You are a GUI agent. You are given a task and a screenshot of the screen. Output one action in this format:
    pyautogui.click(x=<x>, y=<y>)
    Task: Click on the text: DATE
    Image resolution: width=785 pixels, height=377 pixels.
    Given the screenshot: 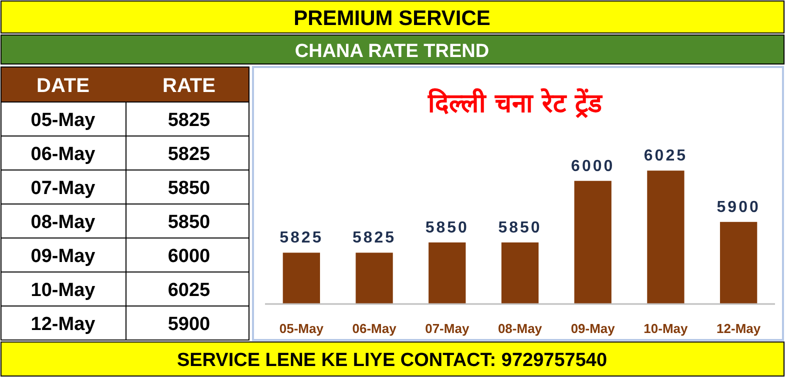 What is the action you would take?
    pyautogui.click(x=63, y=86)
    